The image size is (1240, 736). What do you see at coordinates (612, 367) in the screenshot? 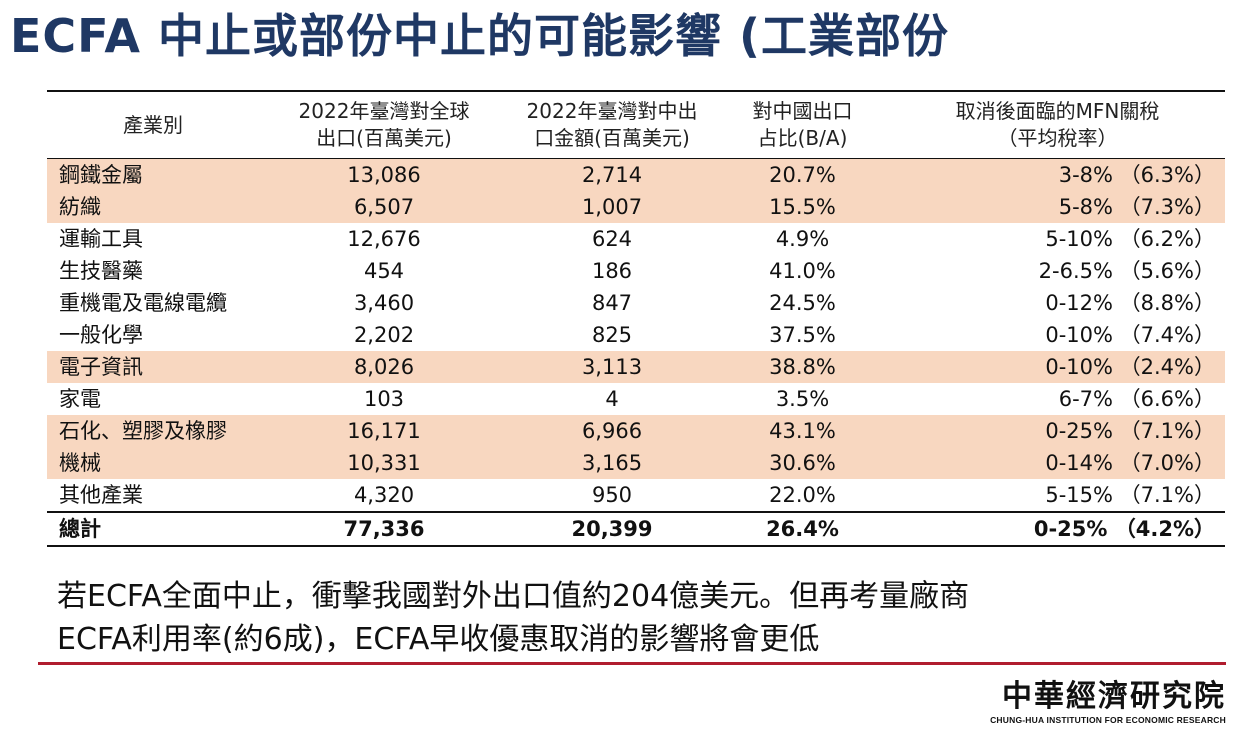
I see `china-export-cell: 3,113` at bounding box center [612, 367].